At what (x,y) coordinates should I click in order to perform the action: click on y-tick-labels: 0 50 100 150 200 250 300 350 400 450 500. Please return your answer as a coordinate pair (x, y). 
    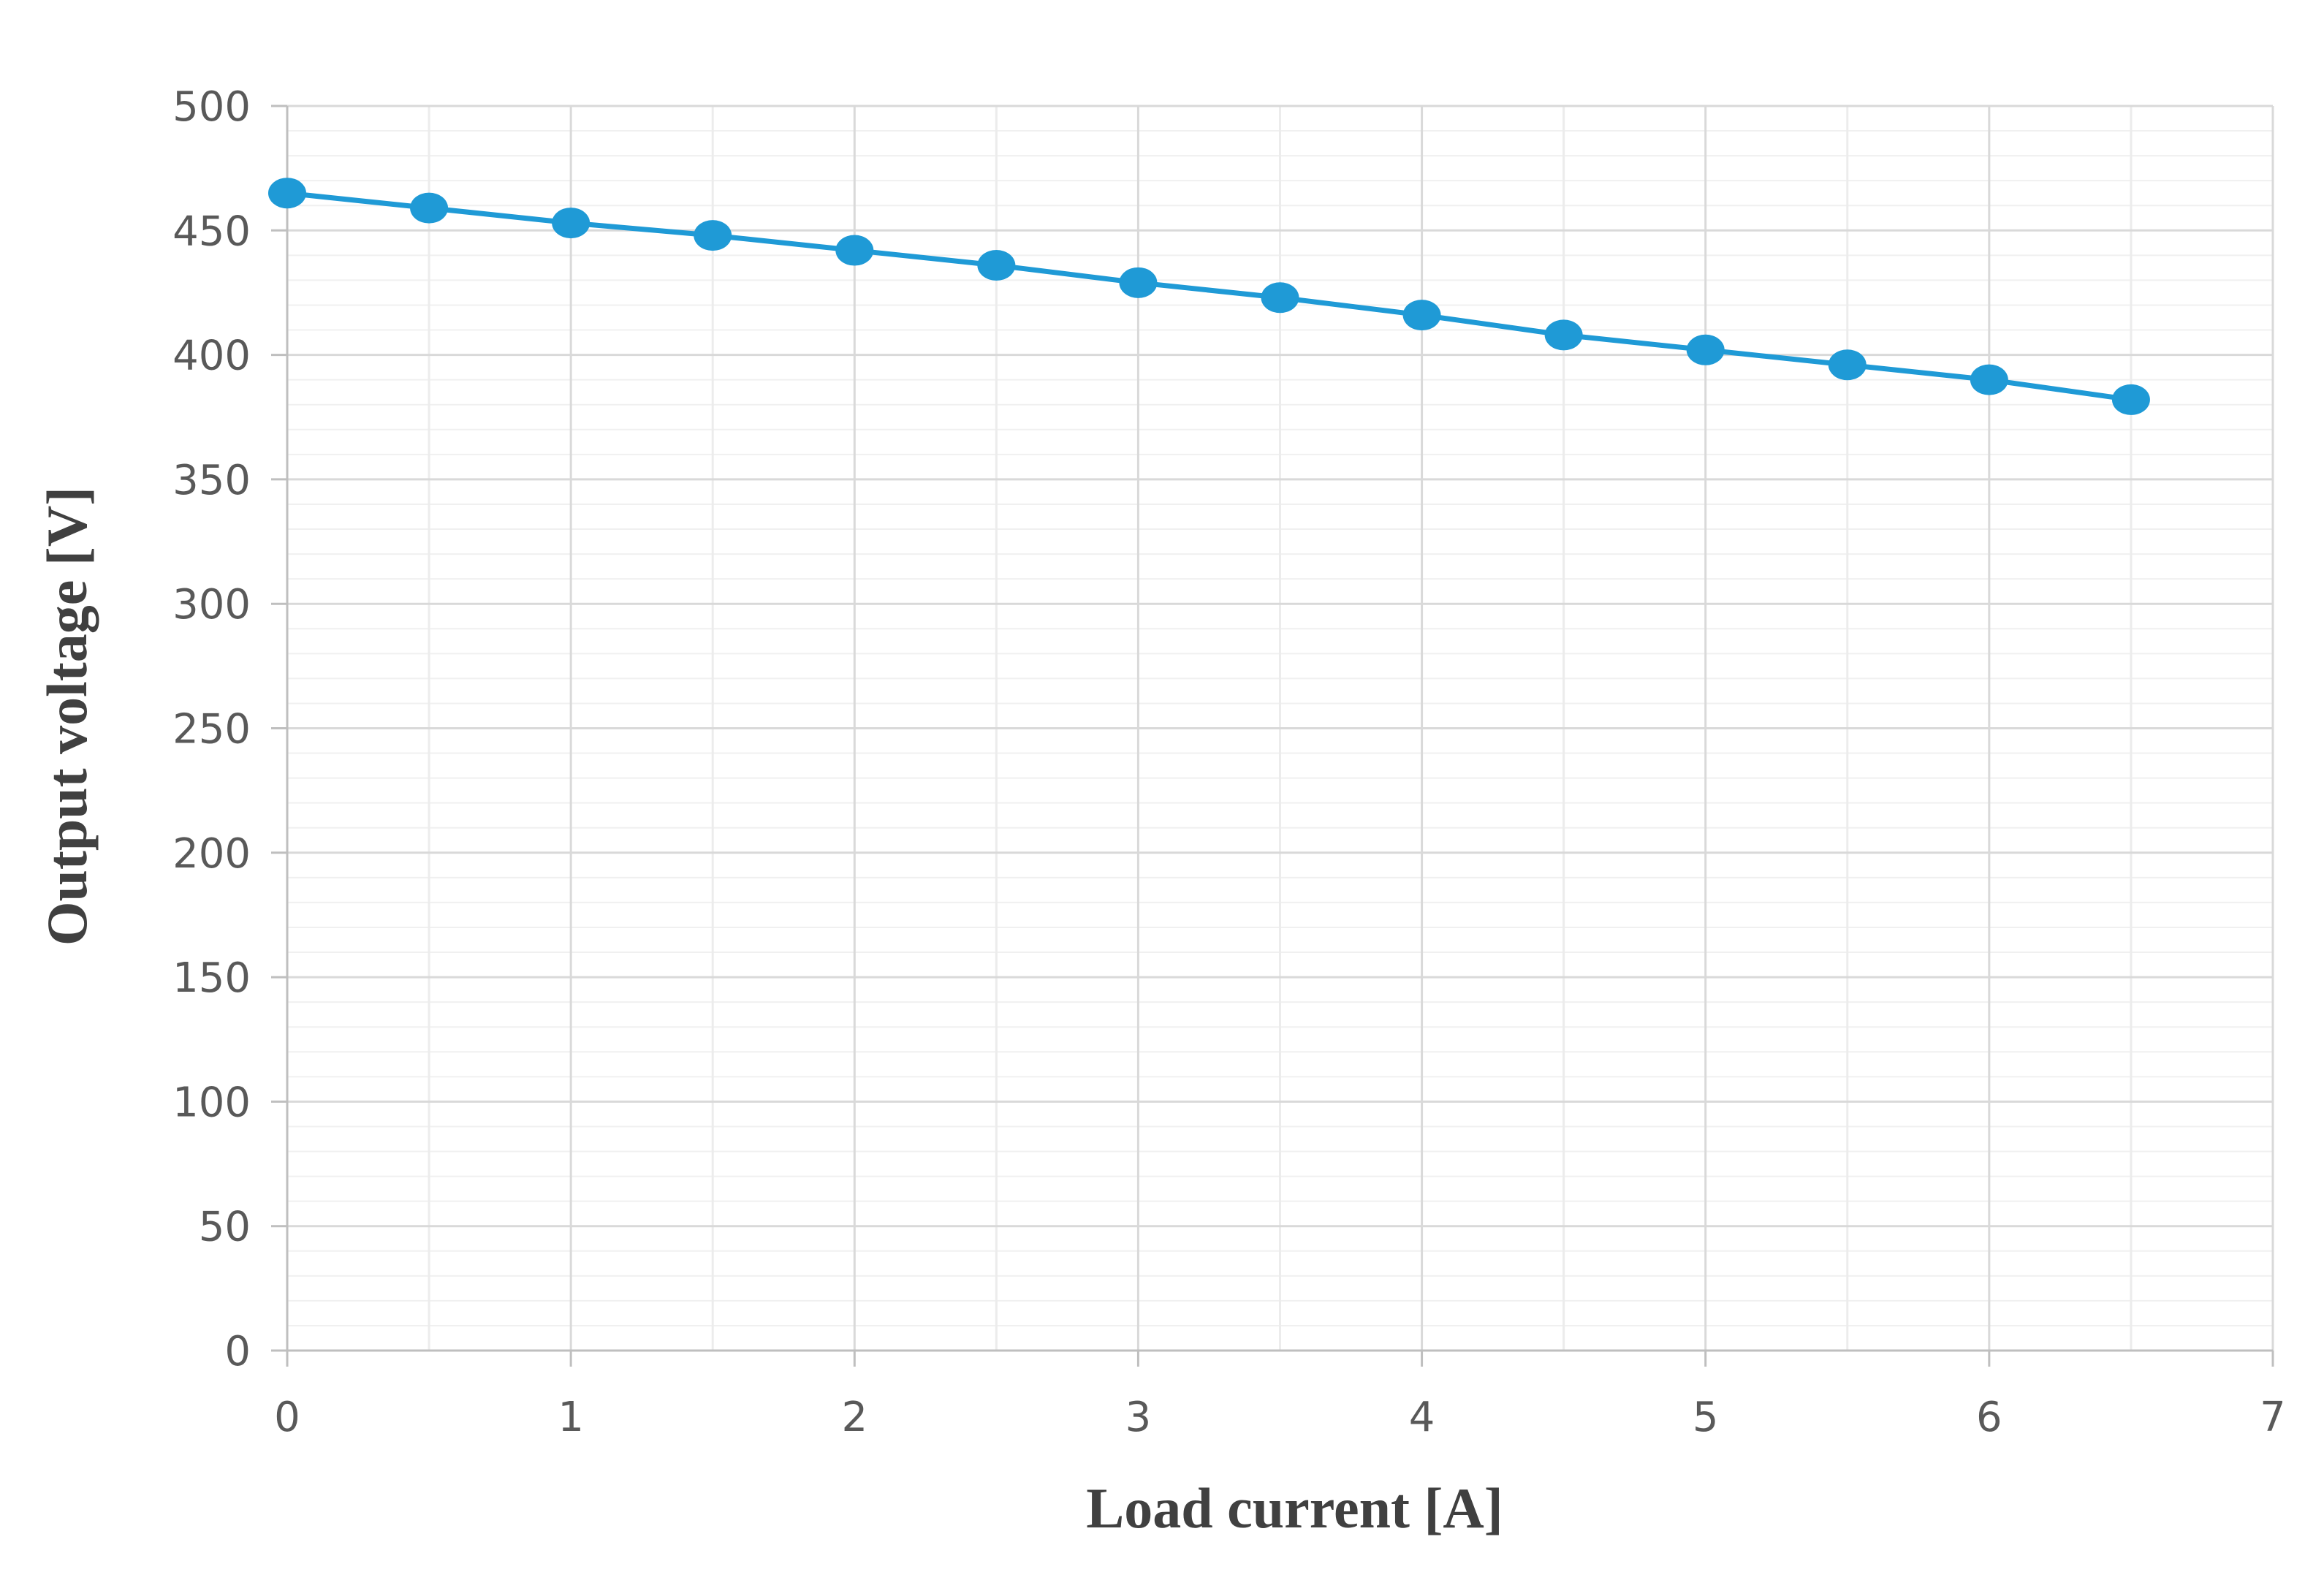
    Looking at the image, I should click on (211, 729).